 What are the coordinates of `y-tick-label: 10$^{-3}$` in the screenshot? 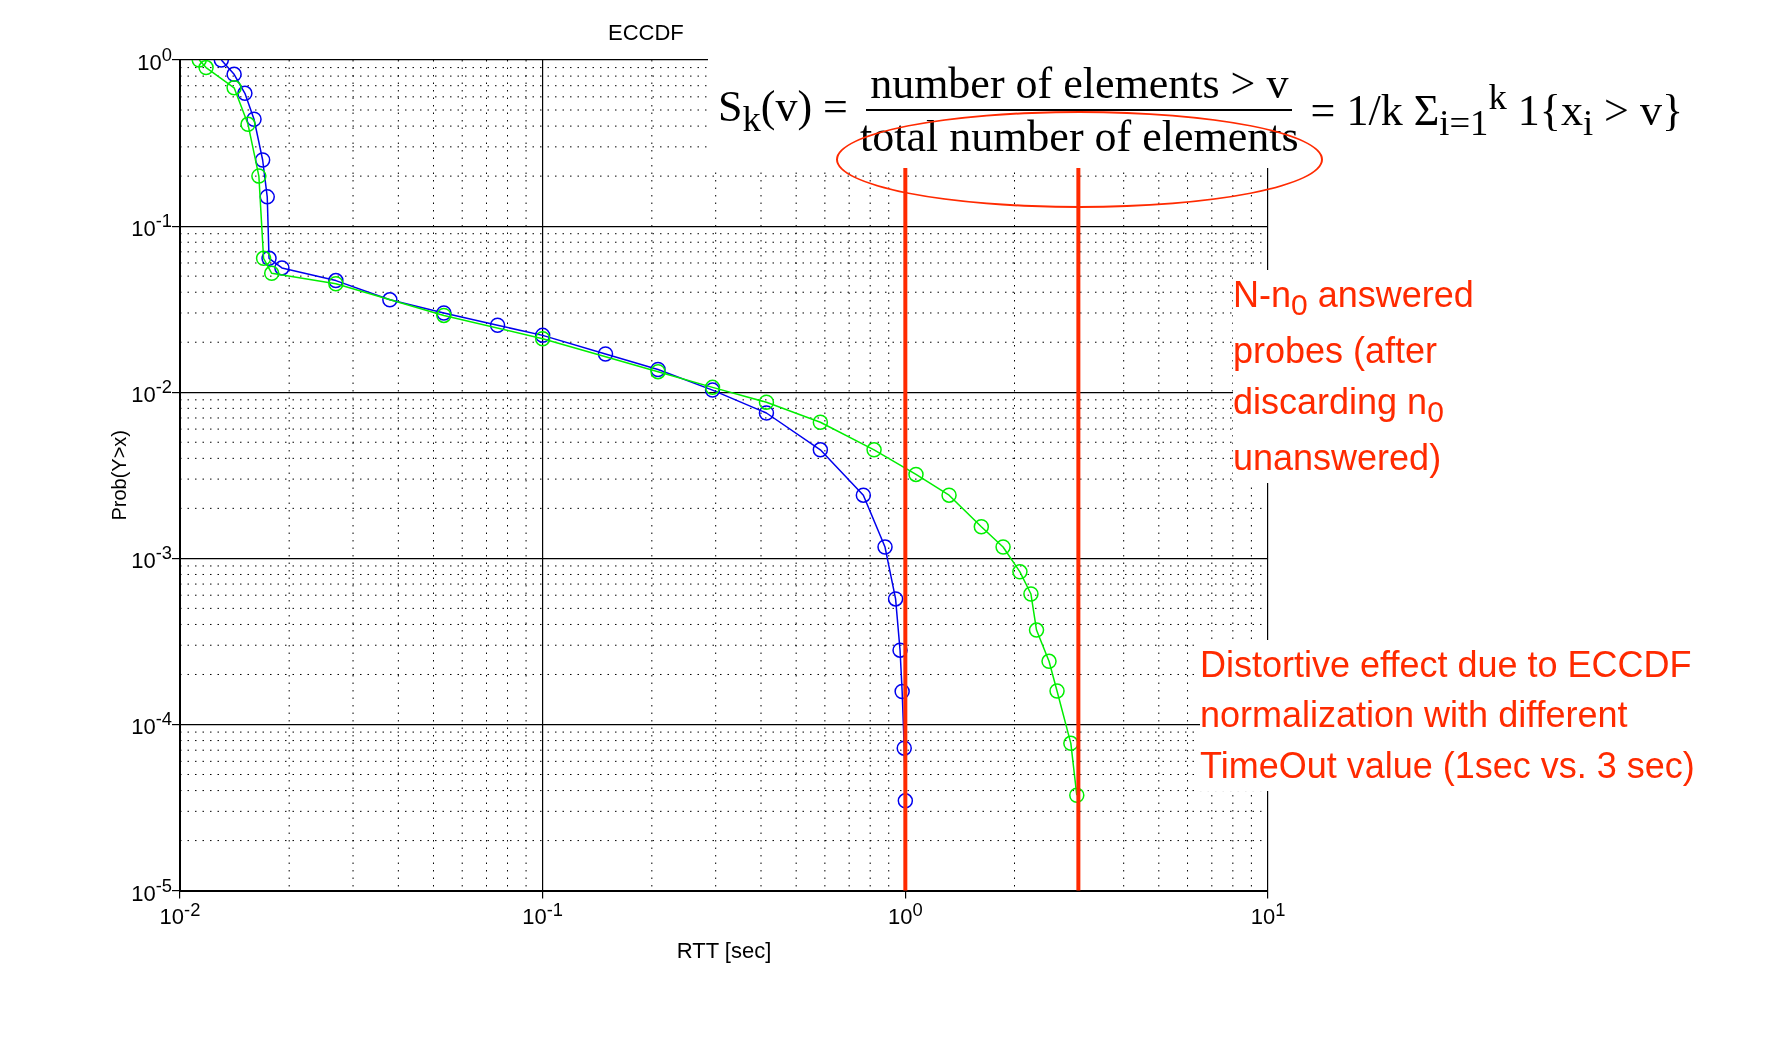 It's located at (151, 558).